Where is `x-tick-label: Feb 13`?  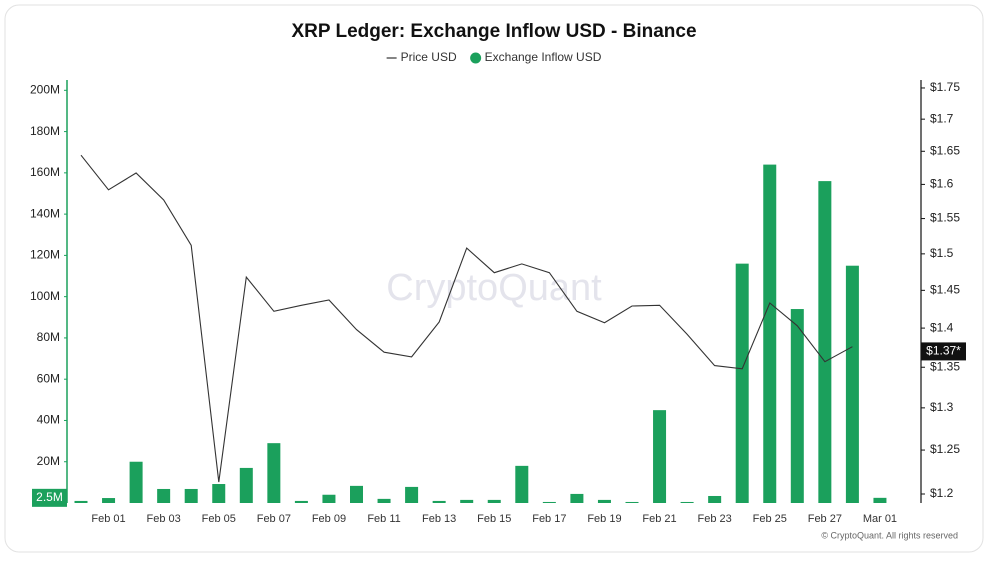
x-tick-label: Feb 13 is located at coordinates (439, 519).